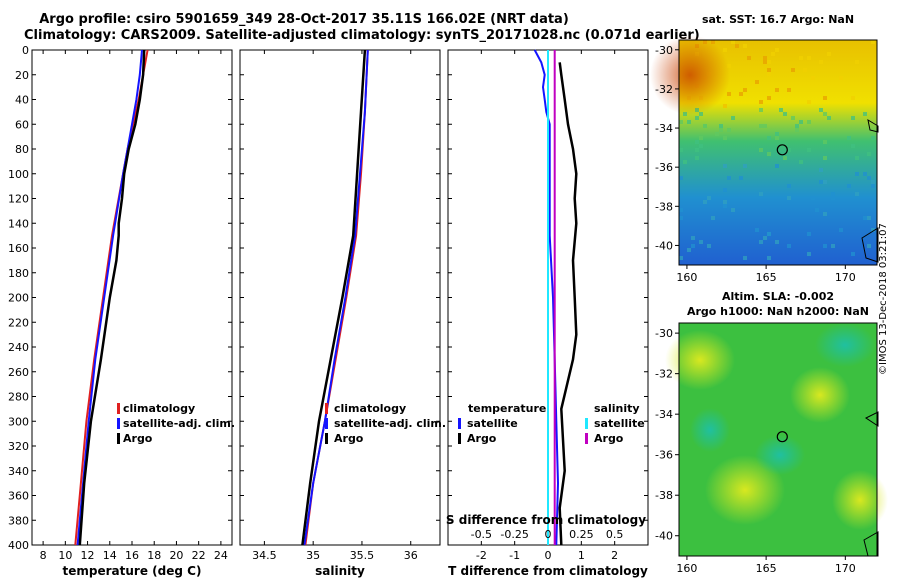 The width and height of the screenshot is (900, 580). What do you see at coordinates (514, 555) in the screenshot?
I see `x-tick-label: -1` at bounding box center [514, 555].